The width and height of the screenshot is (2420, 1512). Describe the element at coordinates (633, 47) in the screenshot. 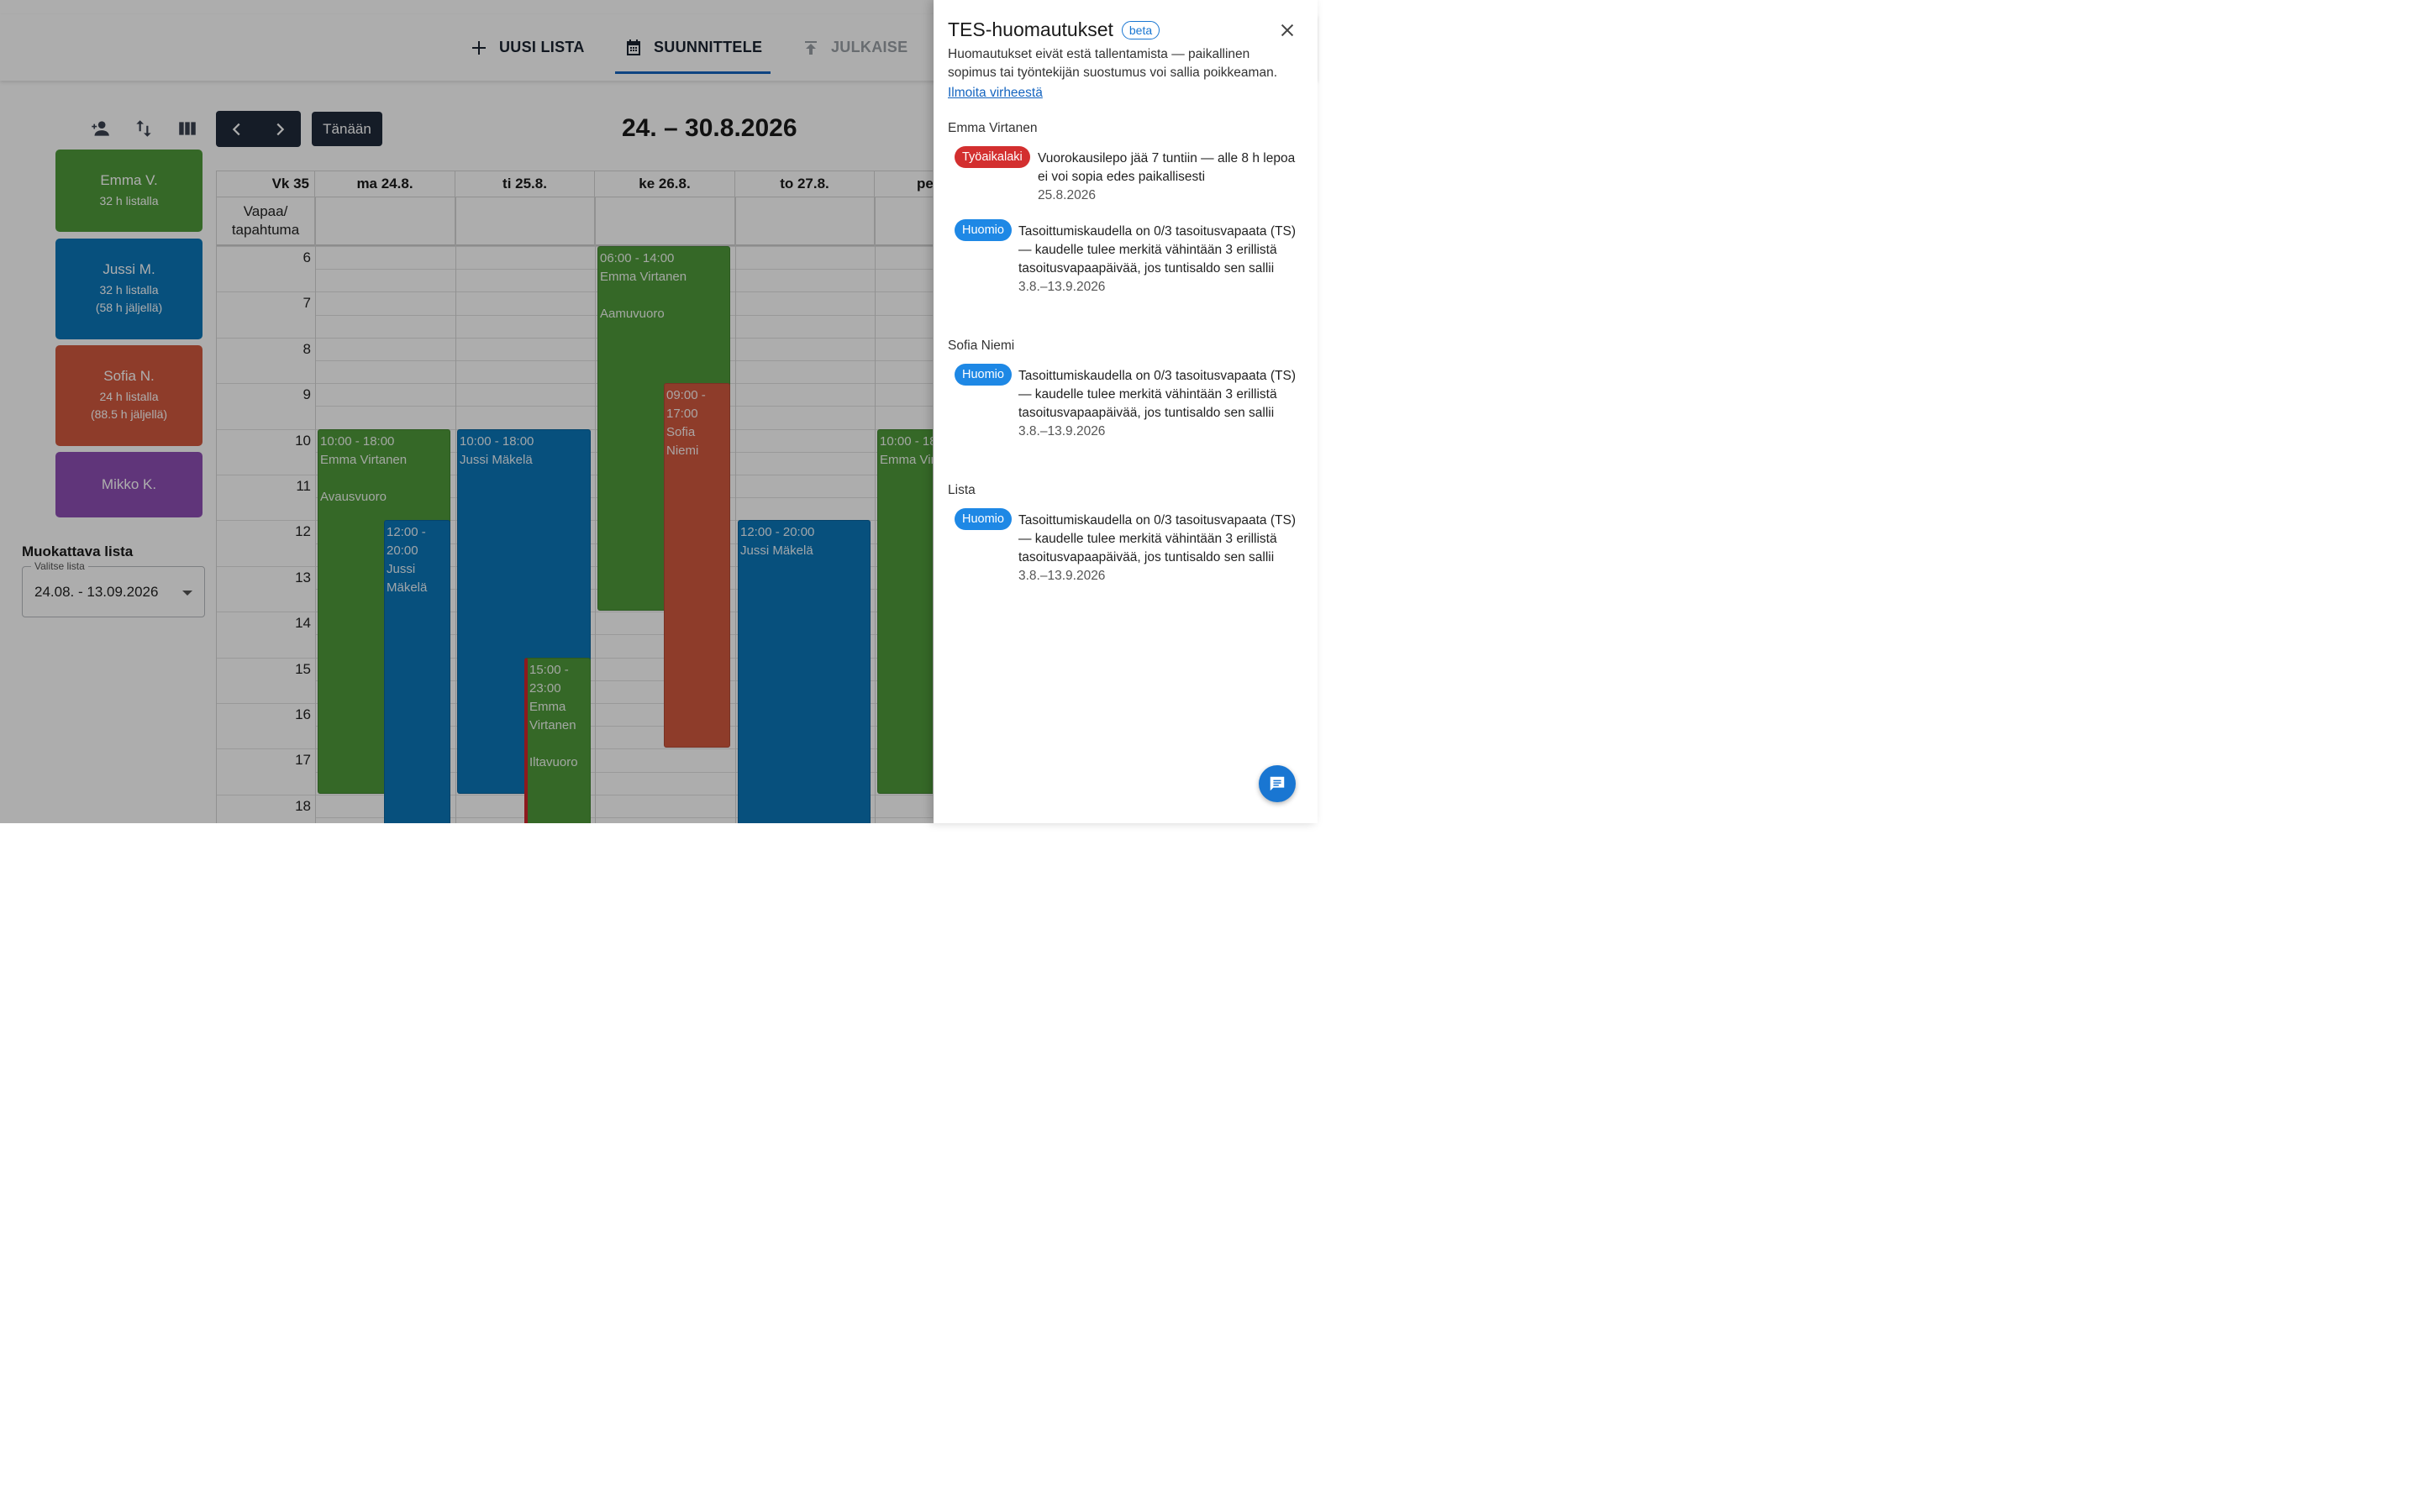

I see `calendar-icon` at that location.